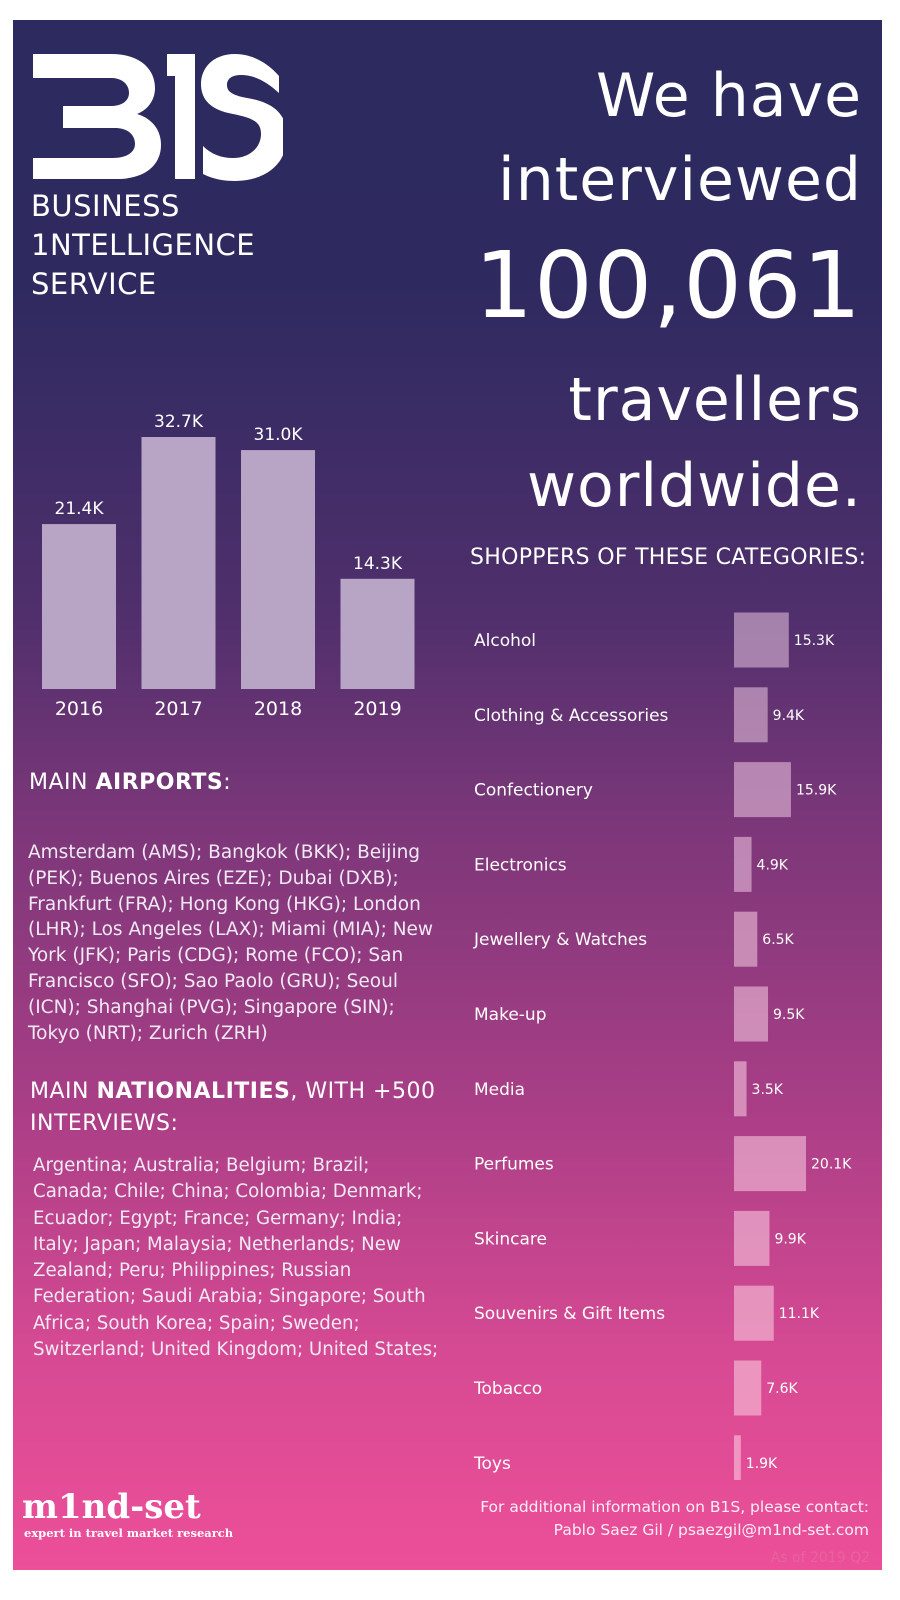  Describe the element at coordinates (560, 940) in the screenshot. I see `category-label: Jewellery & Watches` at that location.